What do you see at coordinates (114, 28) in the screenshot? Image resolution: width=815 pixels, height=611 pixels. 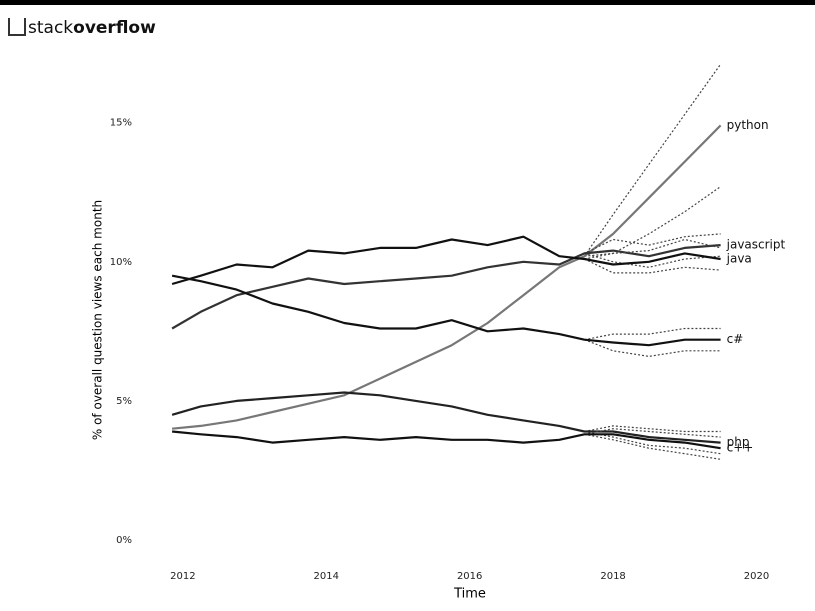 I see `brand-bold: overflow` at bounding box center [114, 28].